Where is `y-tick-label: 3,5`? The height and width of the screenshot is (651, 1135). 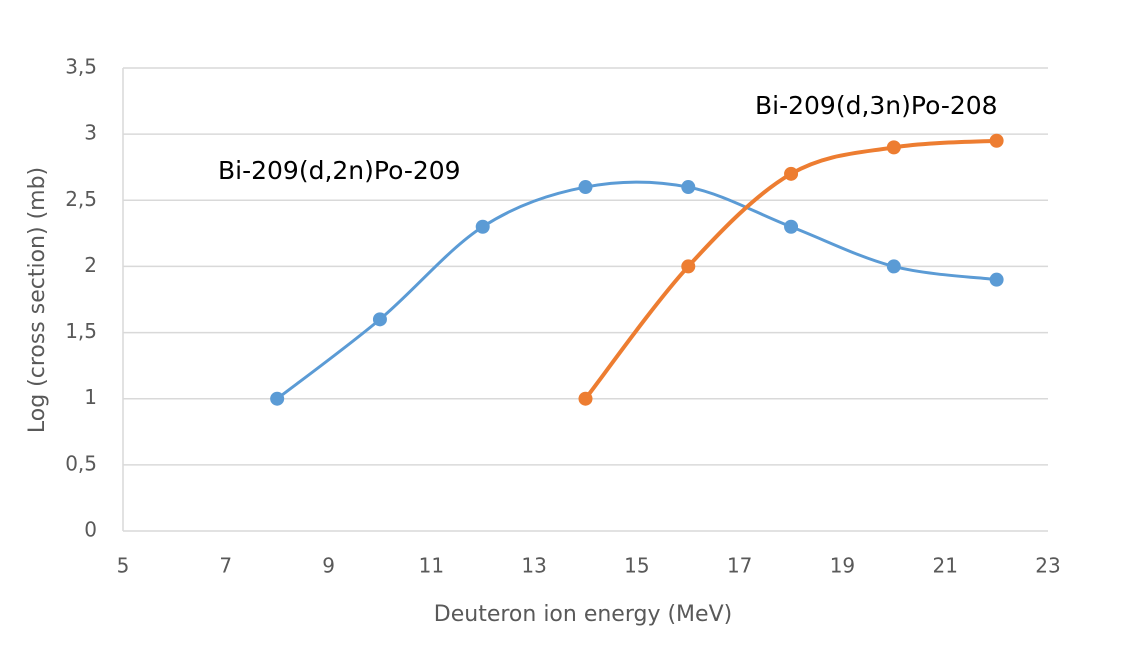 y-tick-label: 3,5 is located at coordinates (81, 67).